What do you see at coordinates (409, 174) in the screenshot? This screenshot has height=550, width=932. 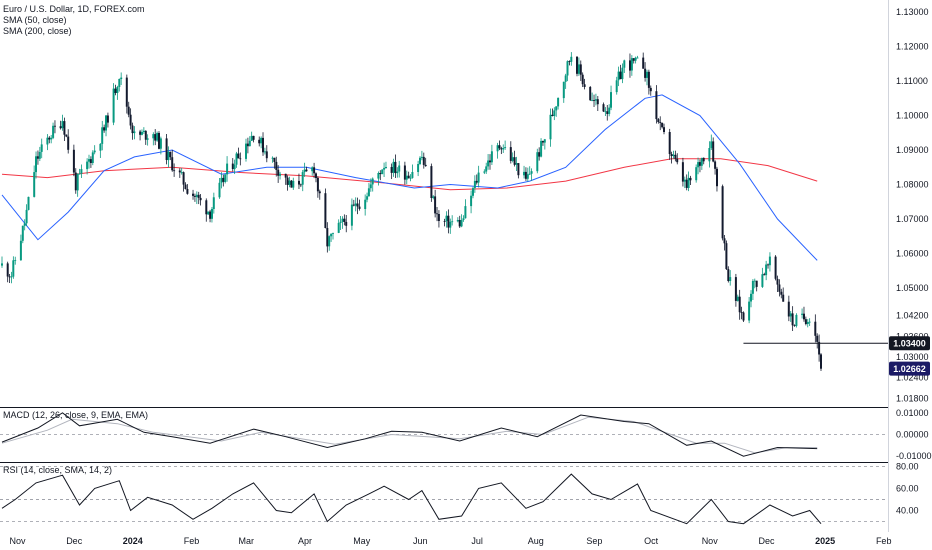 I see `sma200-line` at bounding box center [409, 174].